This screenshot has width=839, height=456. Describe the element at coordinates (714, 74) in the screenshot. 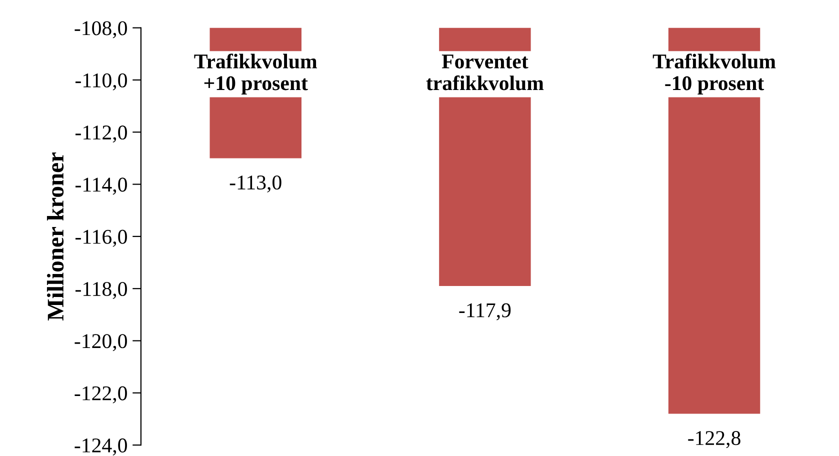

I see `x-tick-label: Trafikkvolum -10 prosent` at that location.